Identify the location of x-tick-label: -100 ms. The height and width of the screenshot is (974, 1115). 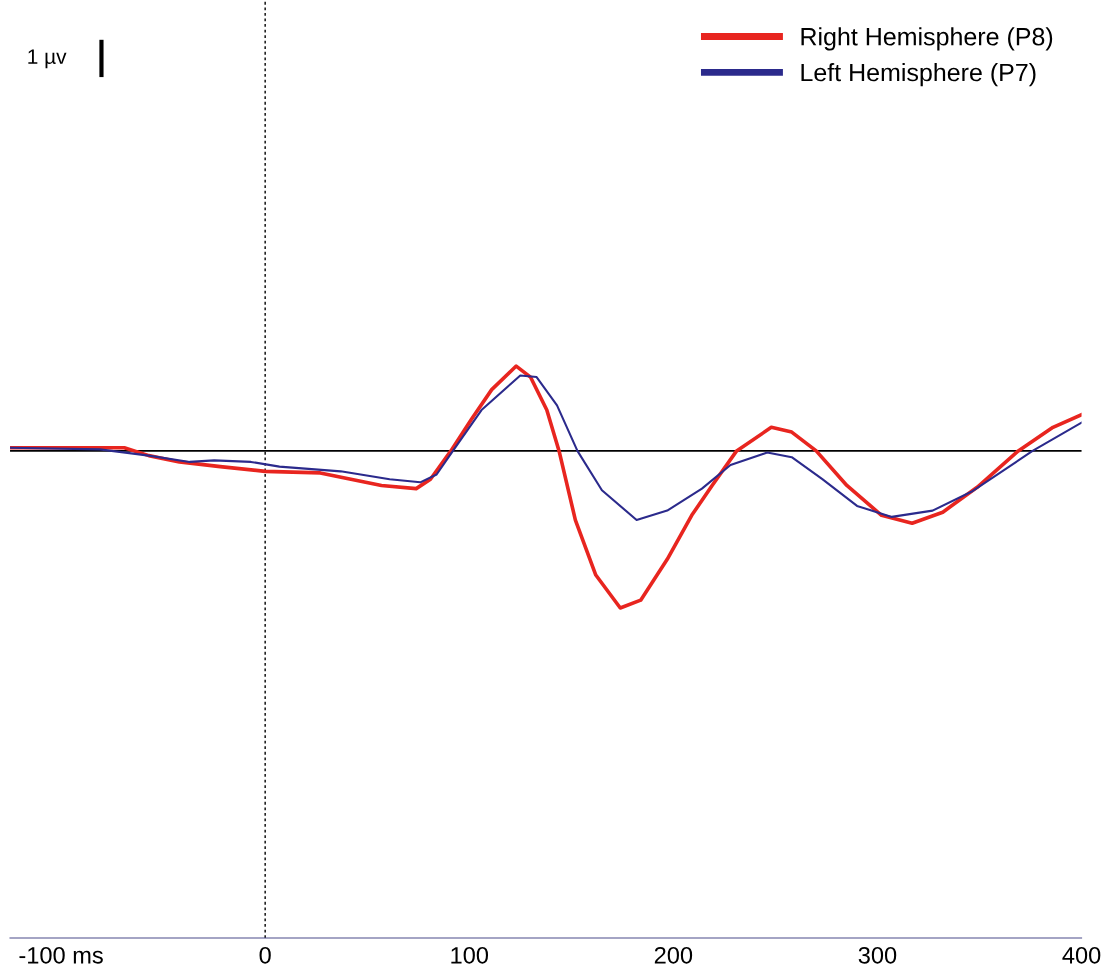
(61, 955).